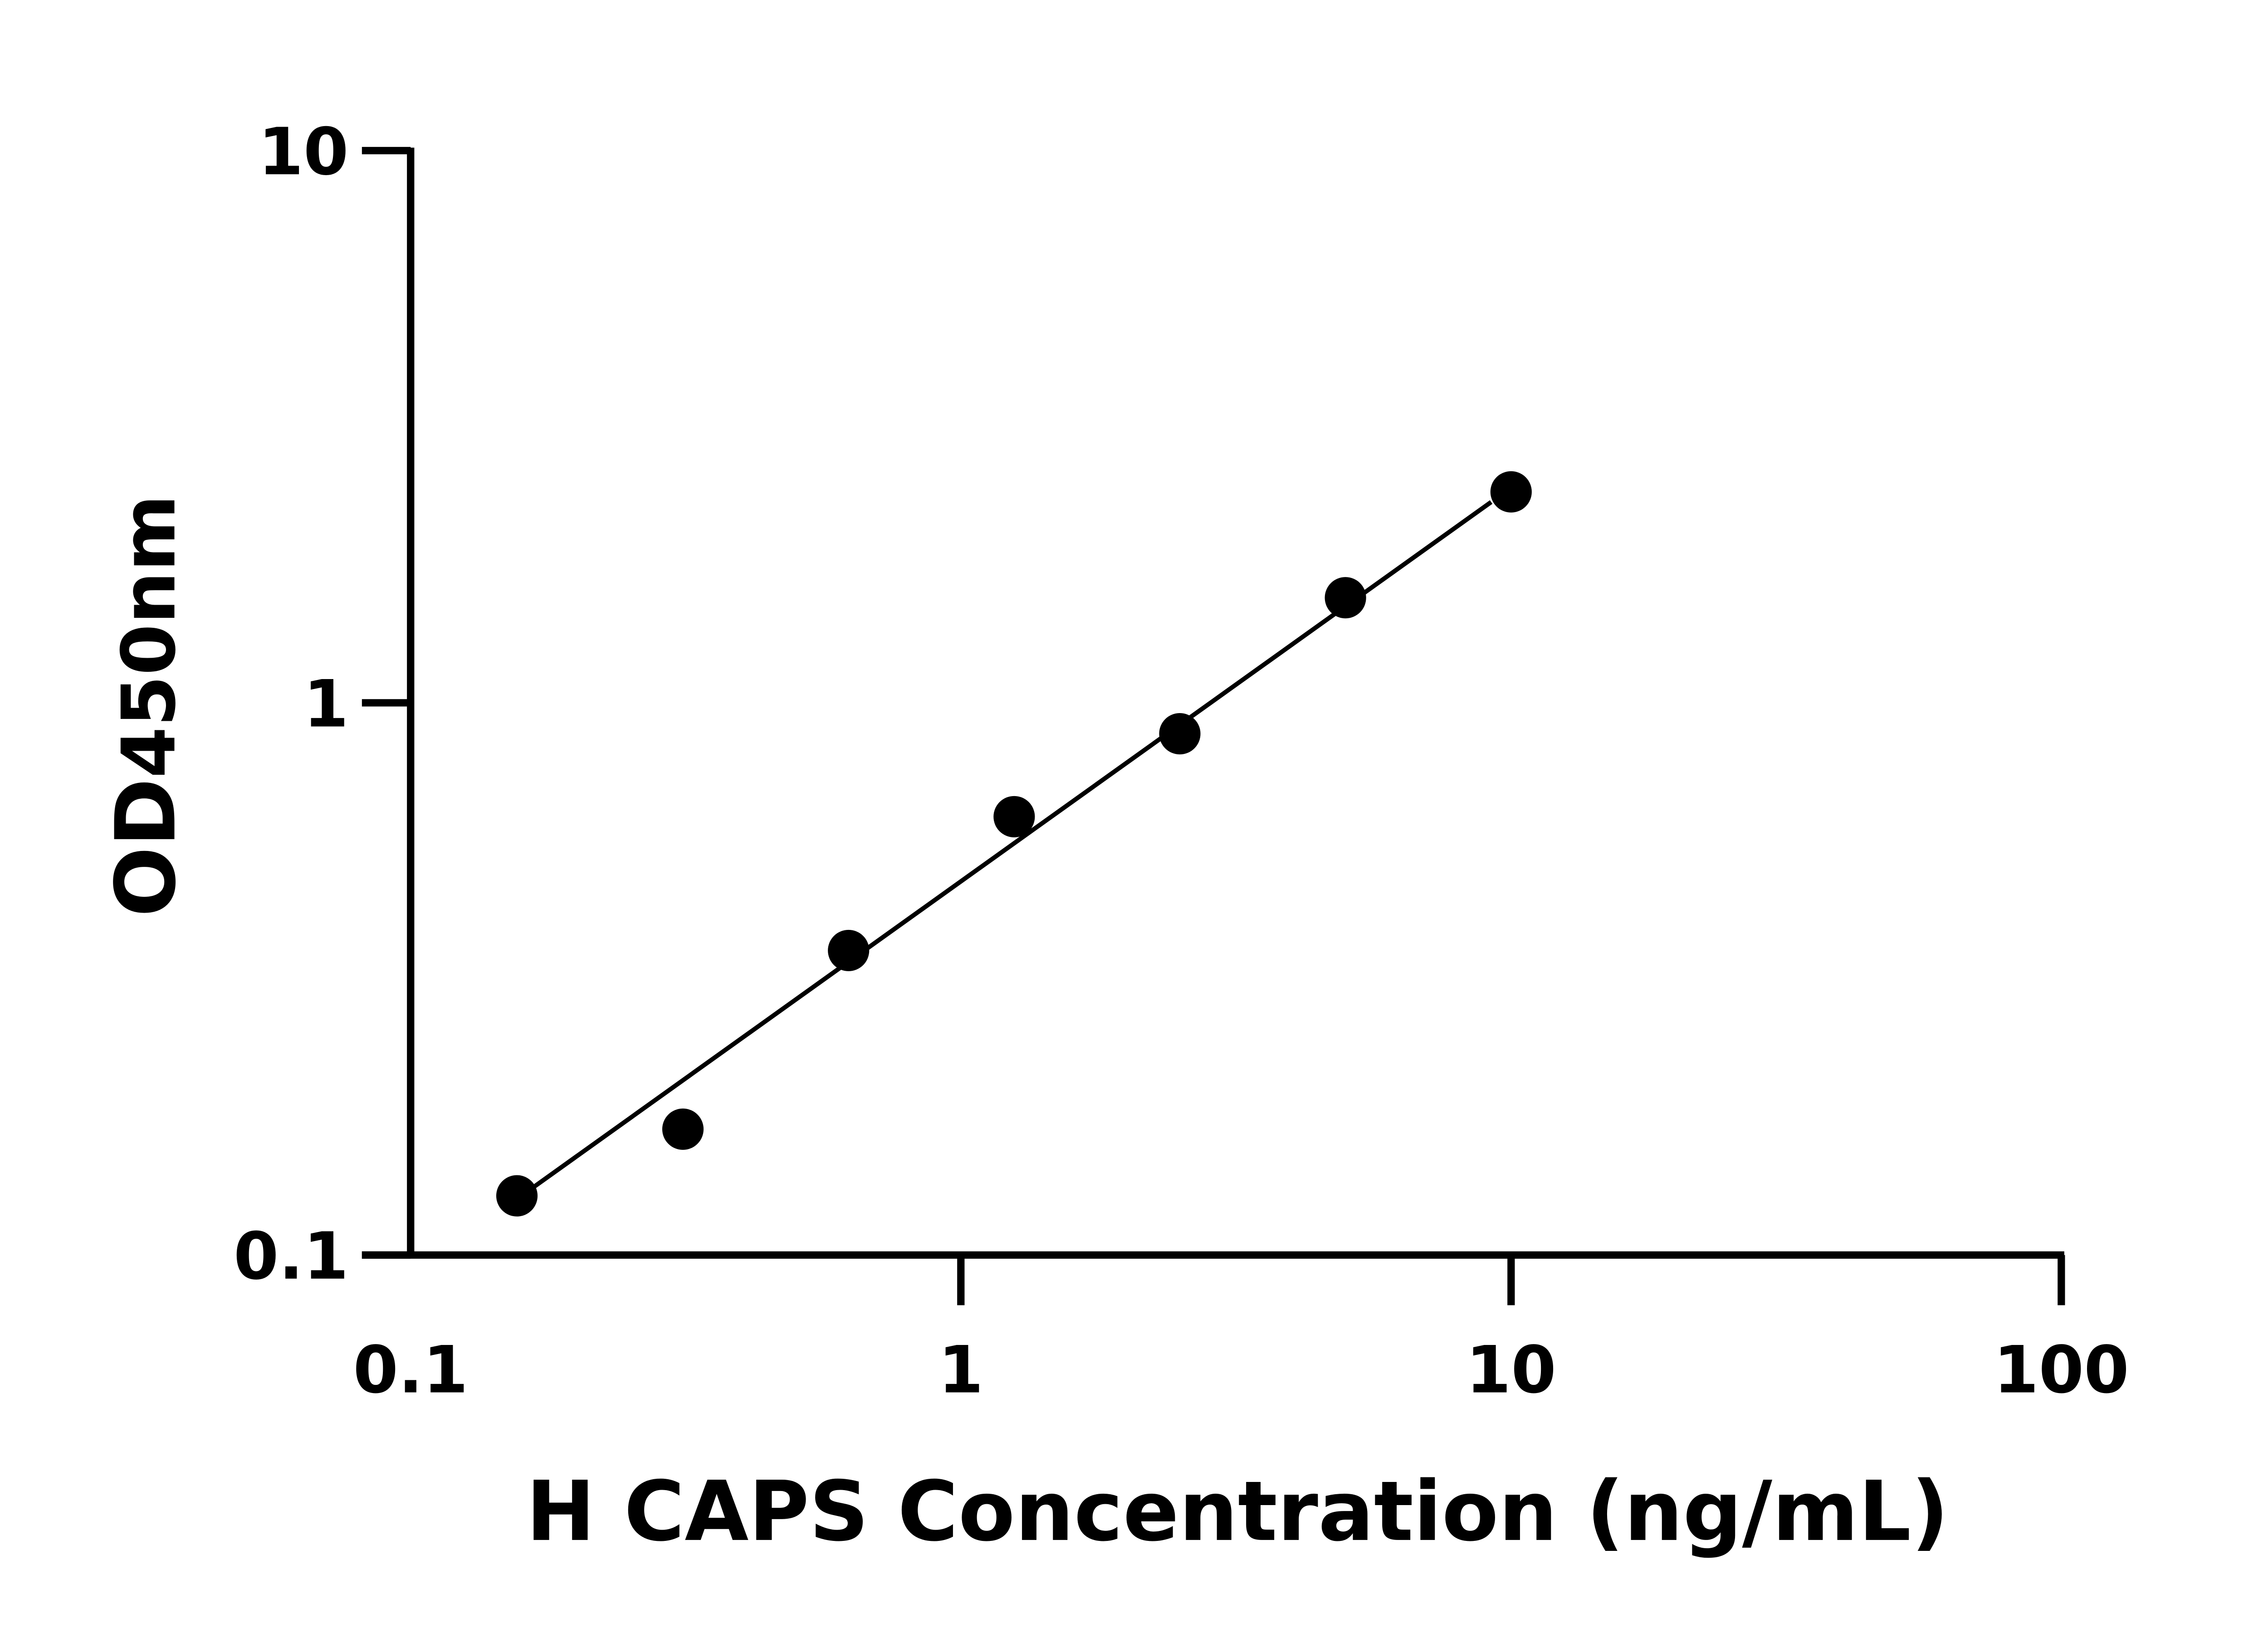 Image resolution: width=2268 pixels, height=1633 pixels. Describe the element at coordinates (1511, 1370) in the screenshot. I see `x-tick-label: 10` at that location.